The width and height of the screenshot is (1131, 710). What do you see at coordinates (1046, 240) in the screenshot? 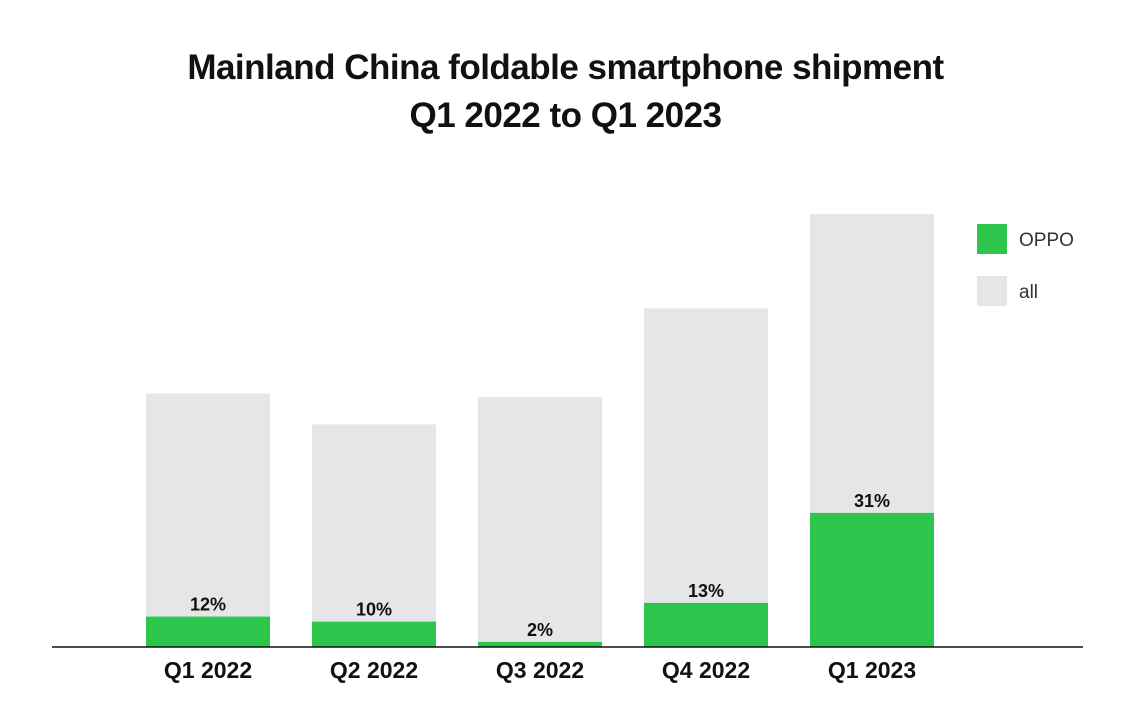
I see `legend-label-oppo: OPPO` at bounding box center [1046, 240].